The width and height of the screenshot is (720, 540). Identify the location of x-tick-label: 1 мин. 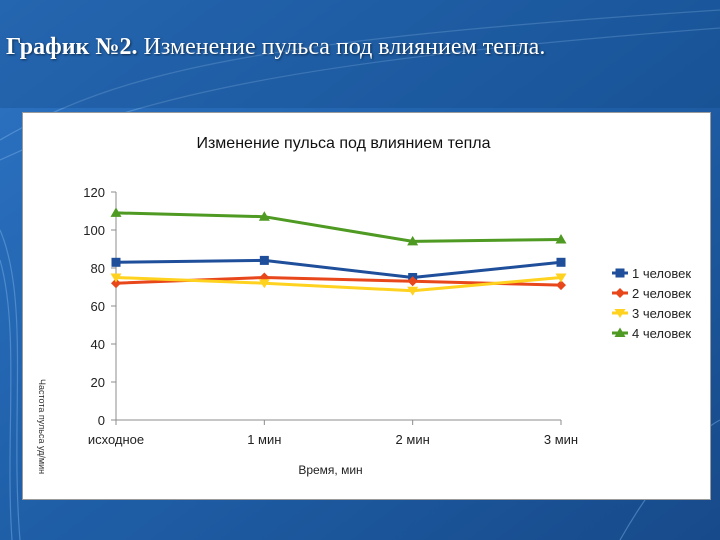
(264, 439).